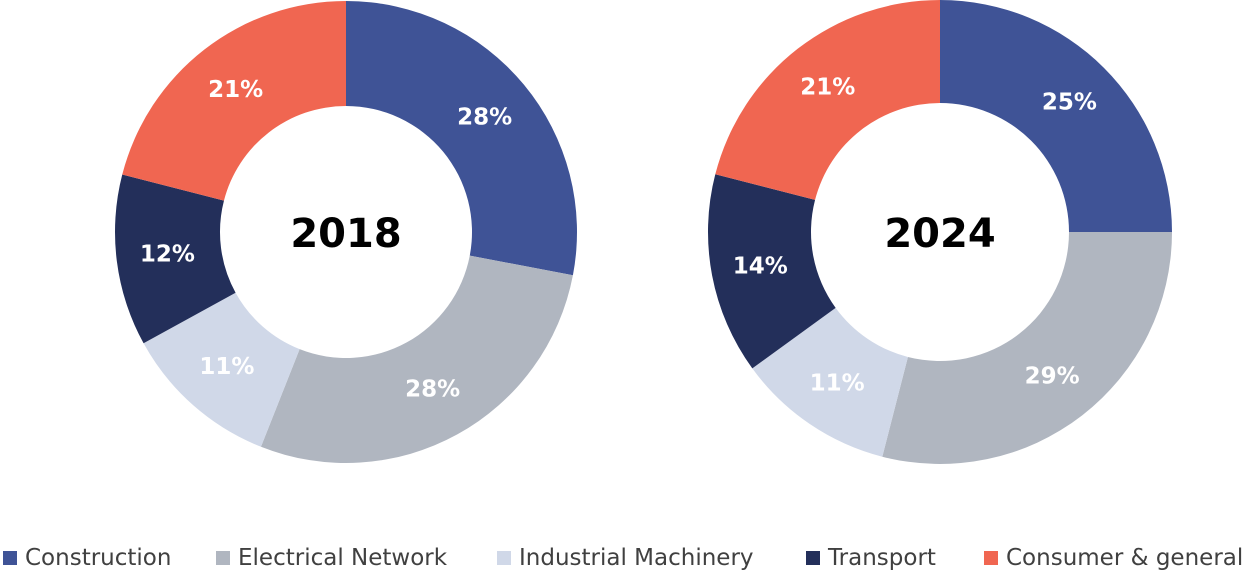  I want to click on legend-swatch-electrical-network, so click(223, 558).